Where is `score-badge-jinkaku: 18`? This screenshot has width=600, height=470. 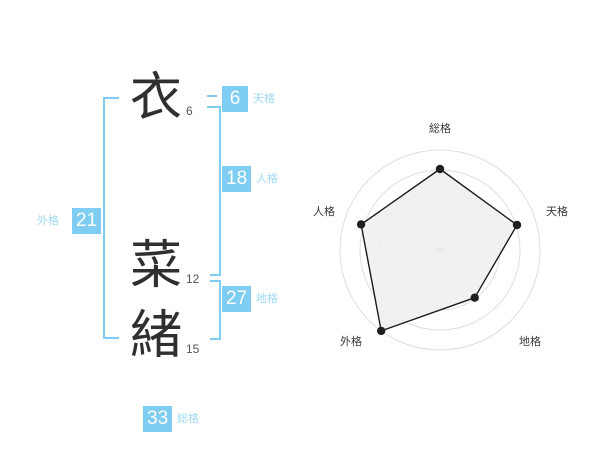 score-badge-jinkaku: 18 is located at coordinates (237, 179).